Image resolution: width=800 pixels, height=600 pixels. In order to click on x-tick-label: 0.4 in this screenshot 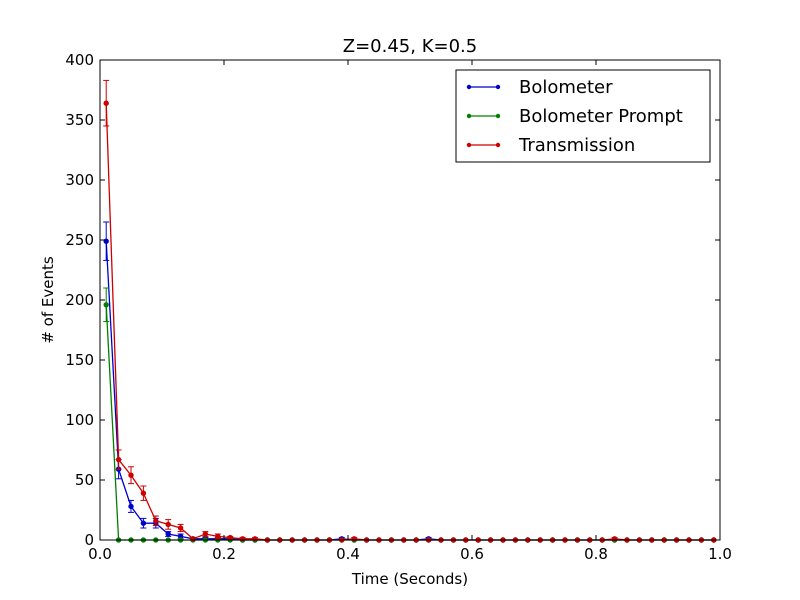, I will do `click(348, 554)`.